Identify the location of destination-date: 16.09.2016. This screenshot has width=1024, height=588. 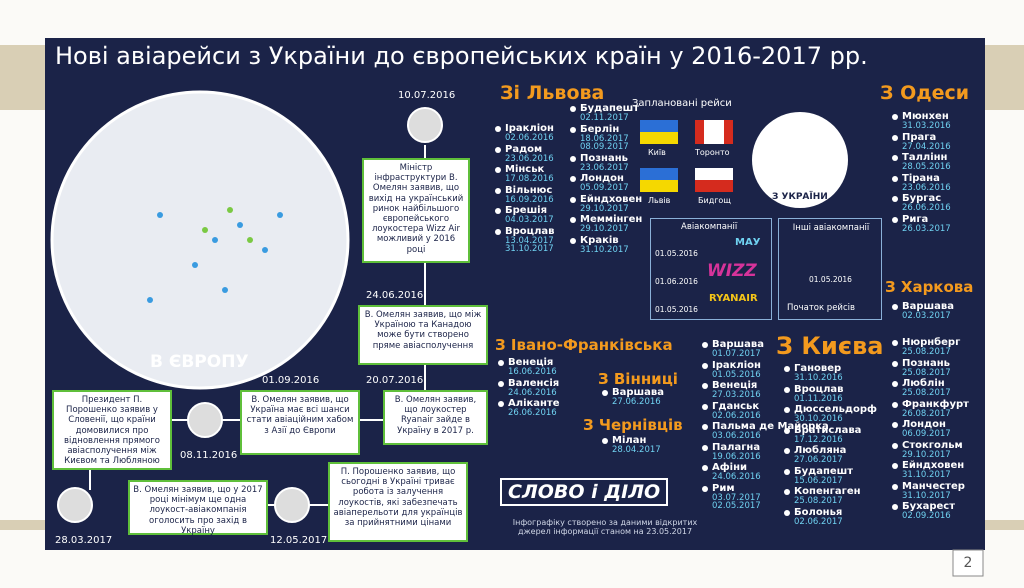
(529, 199).